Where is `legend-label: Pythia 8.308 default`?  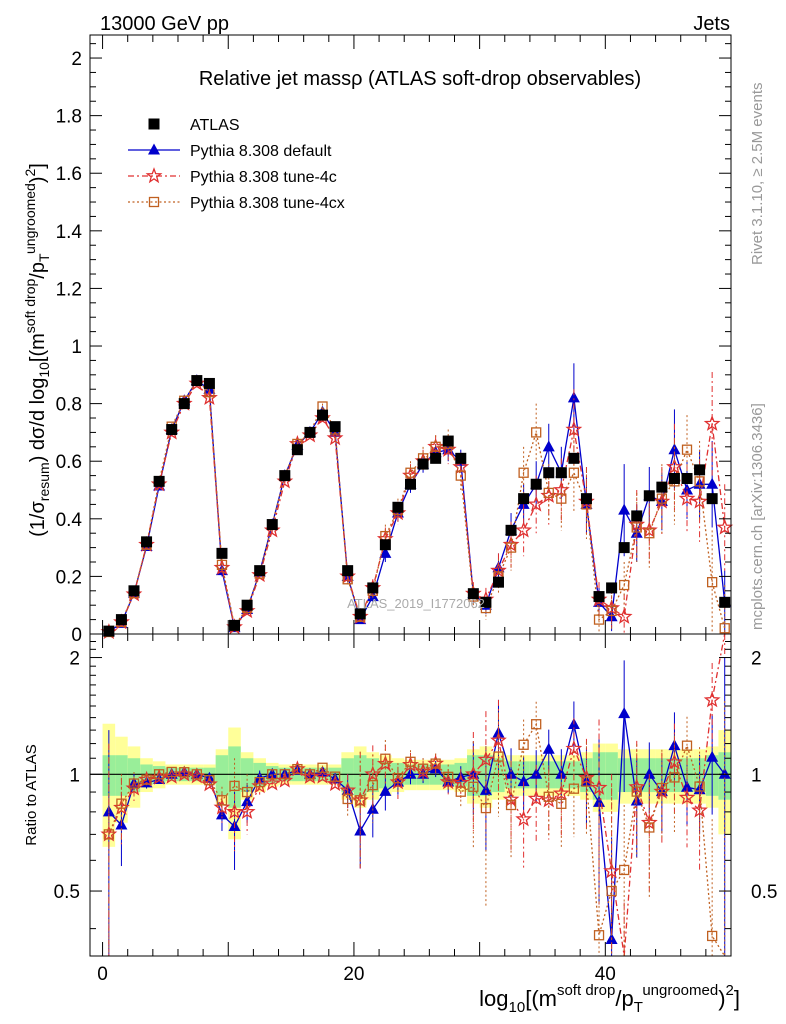
legend-label: Pythia 8.308 default is located at coordinates (261, 151).